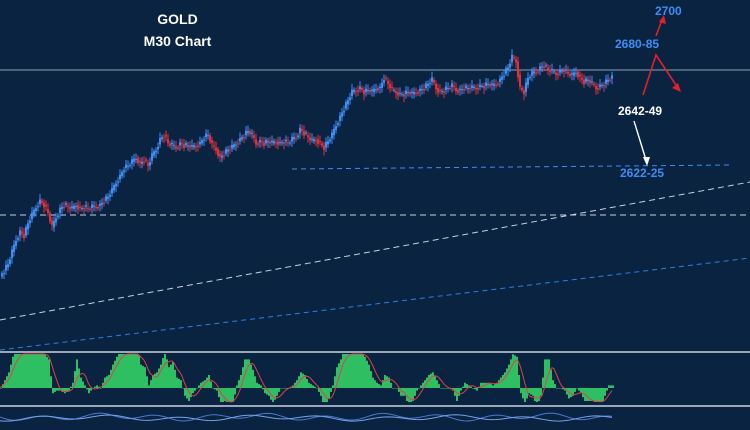  Describe the element at coordinates (177, 19) in the screenshot. I see `chart-title: GOLD` at that location.